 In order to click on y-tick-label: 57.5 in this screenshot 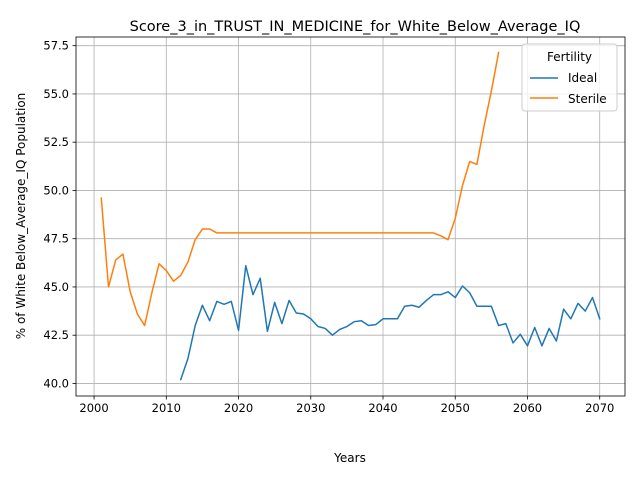, I will do `click(56, 46)`.